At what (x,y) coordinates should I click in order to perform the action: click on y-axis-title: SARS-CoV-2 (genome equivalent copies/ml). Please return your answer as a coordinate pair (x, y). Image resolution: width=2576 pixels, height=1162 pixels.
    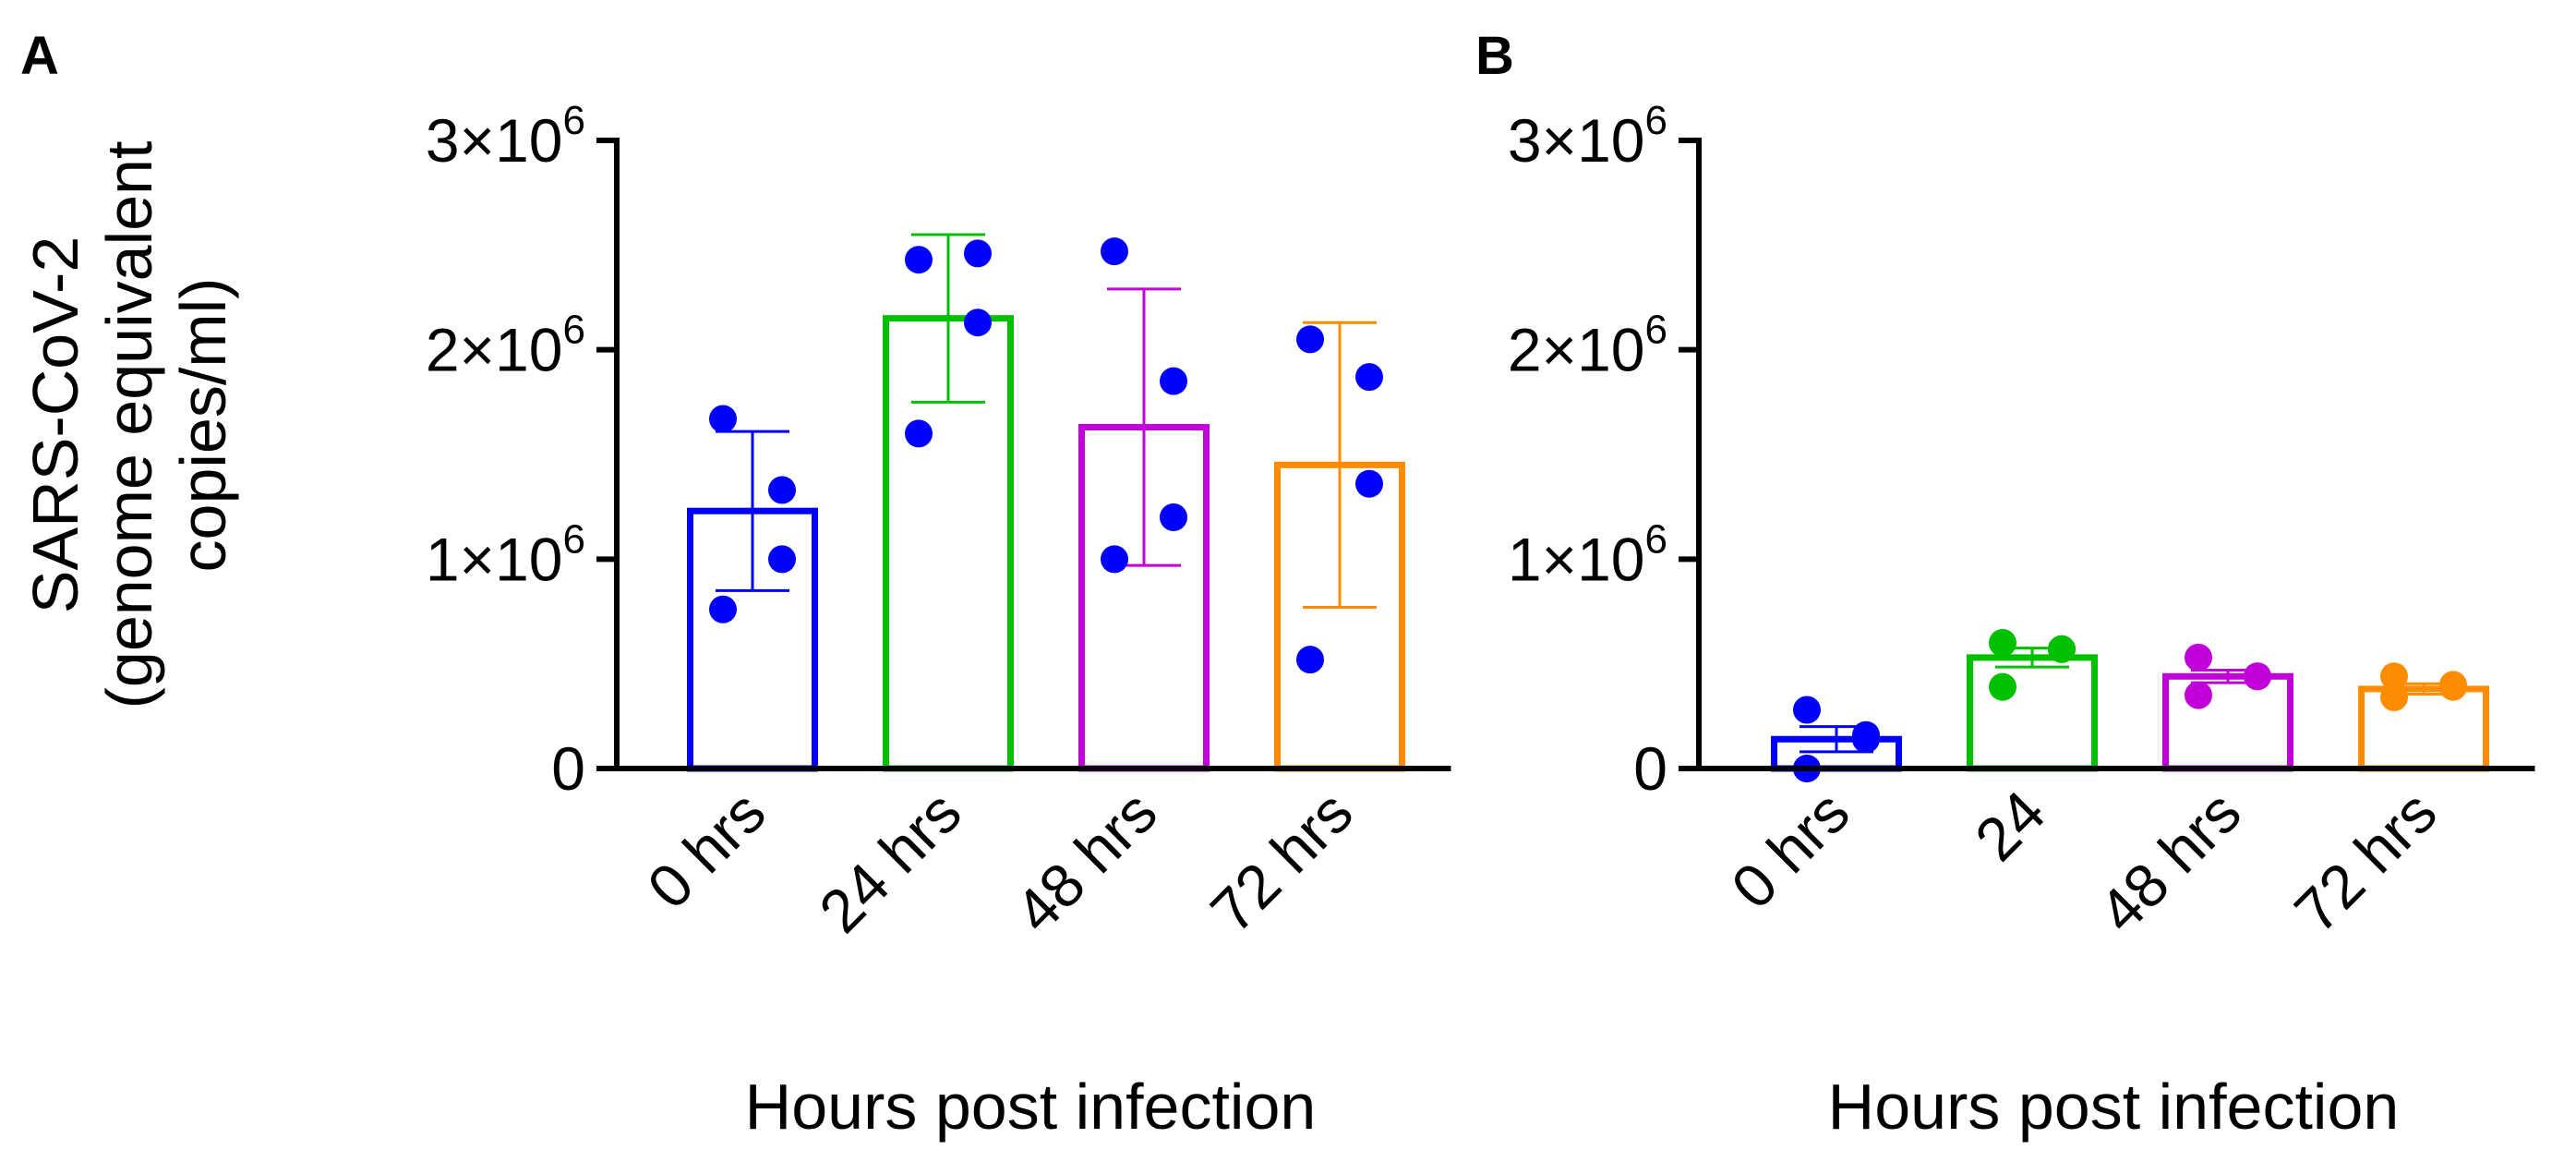
    Looking at the image, I should click on (129, 425).